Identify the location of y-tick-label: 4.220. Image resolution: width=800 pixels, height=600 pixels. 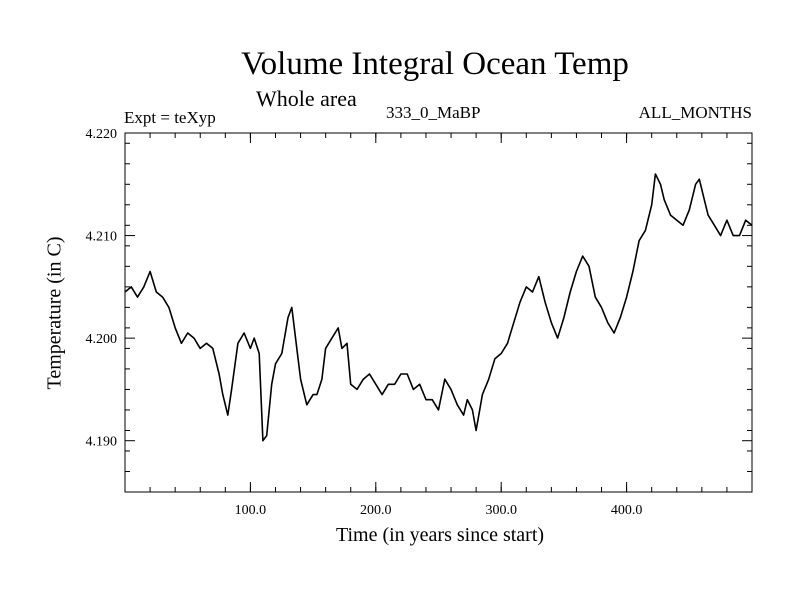
(102, 134).